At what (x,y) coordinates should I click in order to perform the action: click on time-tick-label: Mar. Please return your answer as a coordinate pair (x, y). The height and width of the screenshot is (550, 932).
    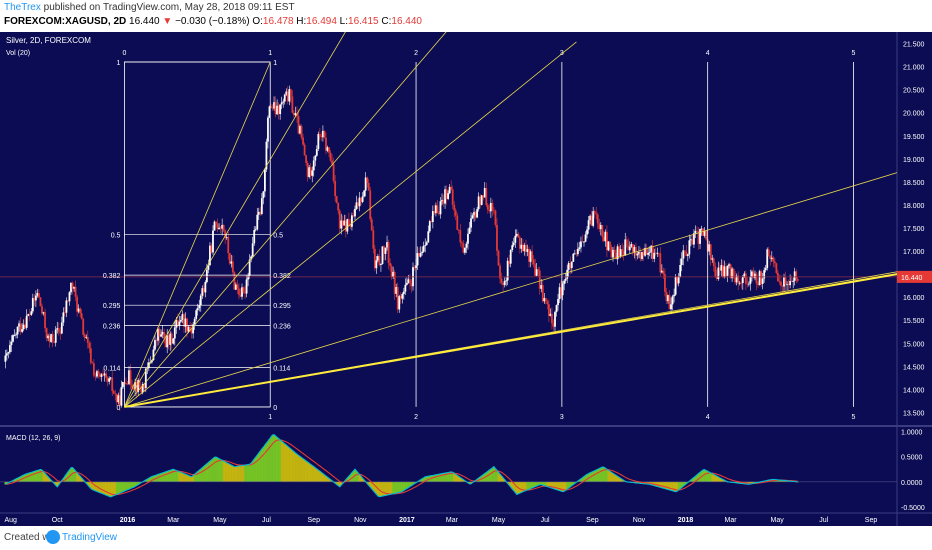
    Looking at the image, I should click on (452, 520).